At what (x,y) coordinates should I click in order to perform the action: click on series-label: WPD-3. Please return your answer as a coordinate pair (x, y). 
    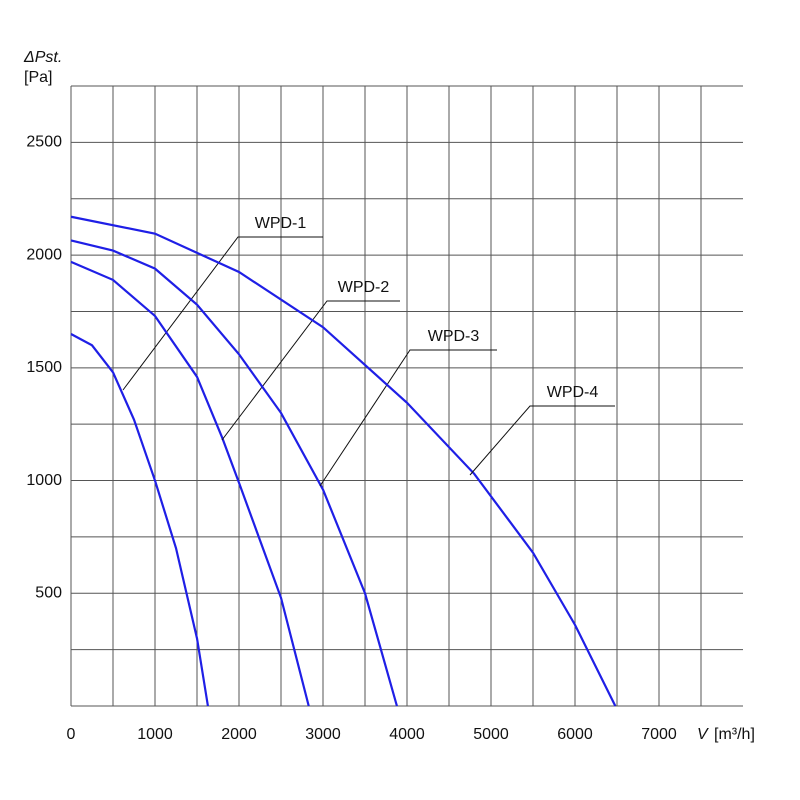
    Looking at the image, I should click on (454, 336).